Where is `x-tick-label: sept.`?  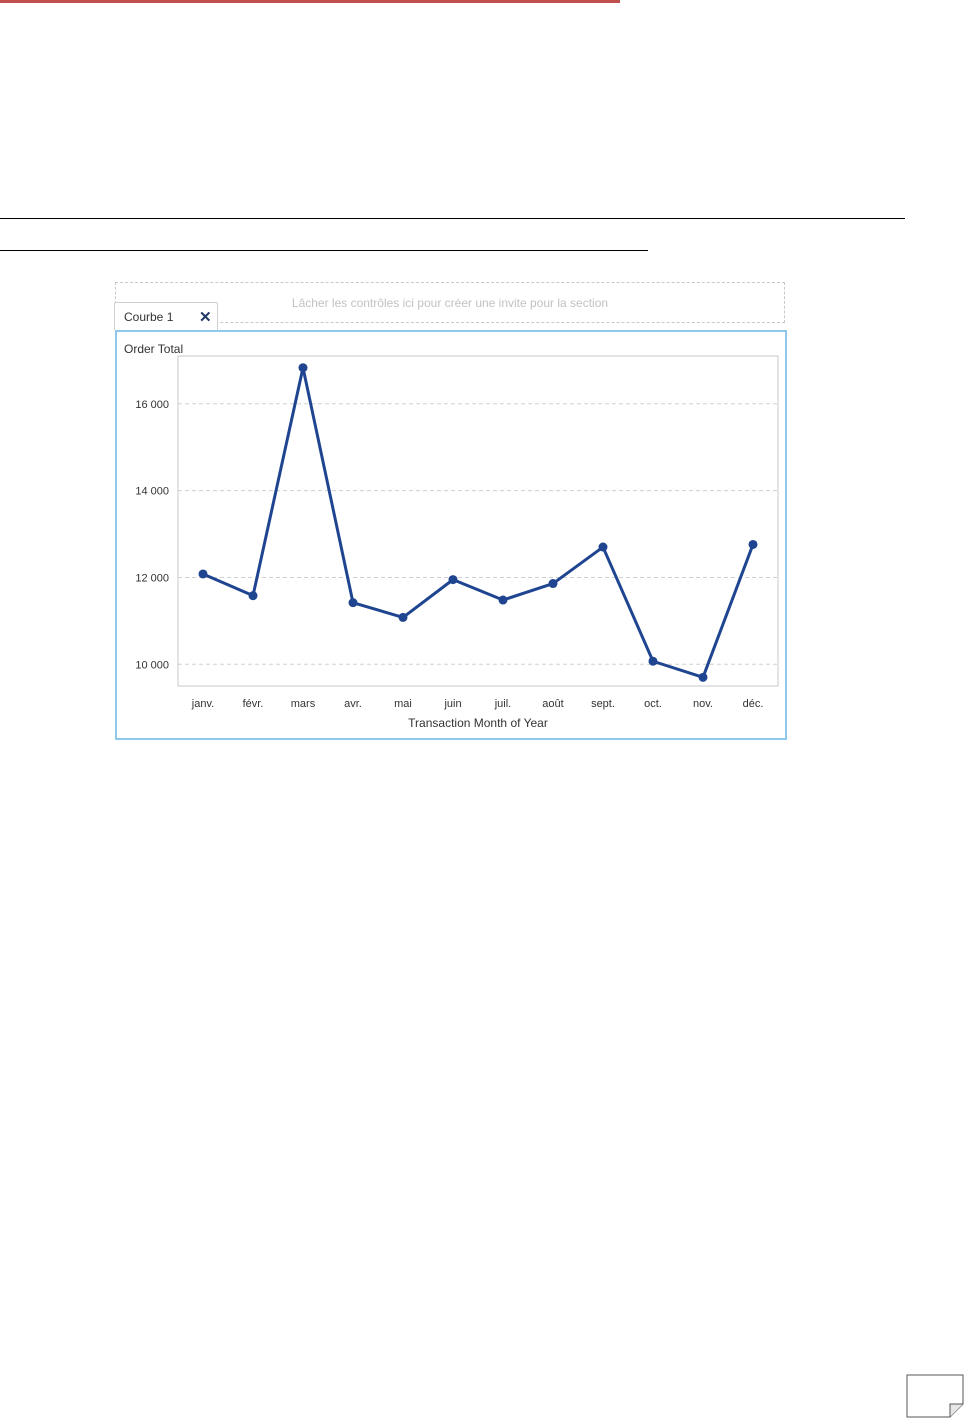 x-tick-label: sept. is located at coordinates (603, 704).